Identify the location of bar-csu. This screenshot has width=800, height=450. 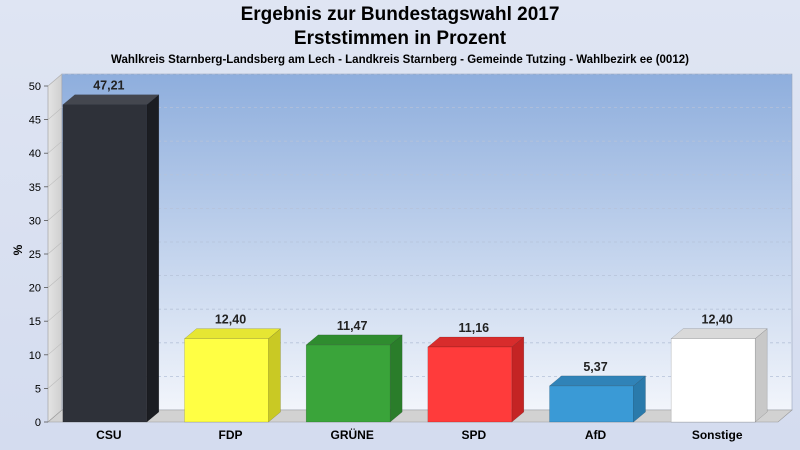
(111, 258).